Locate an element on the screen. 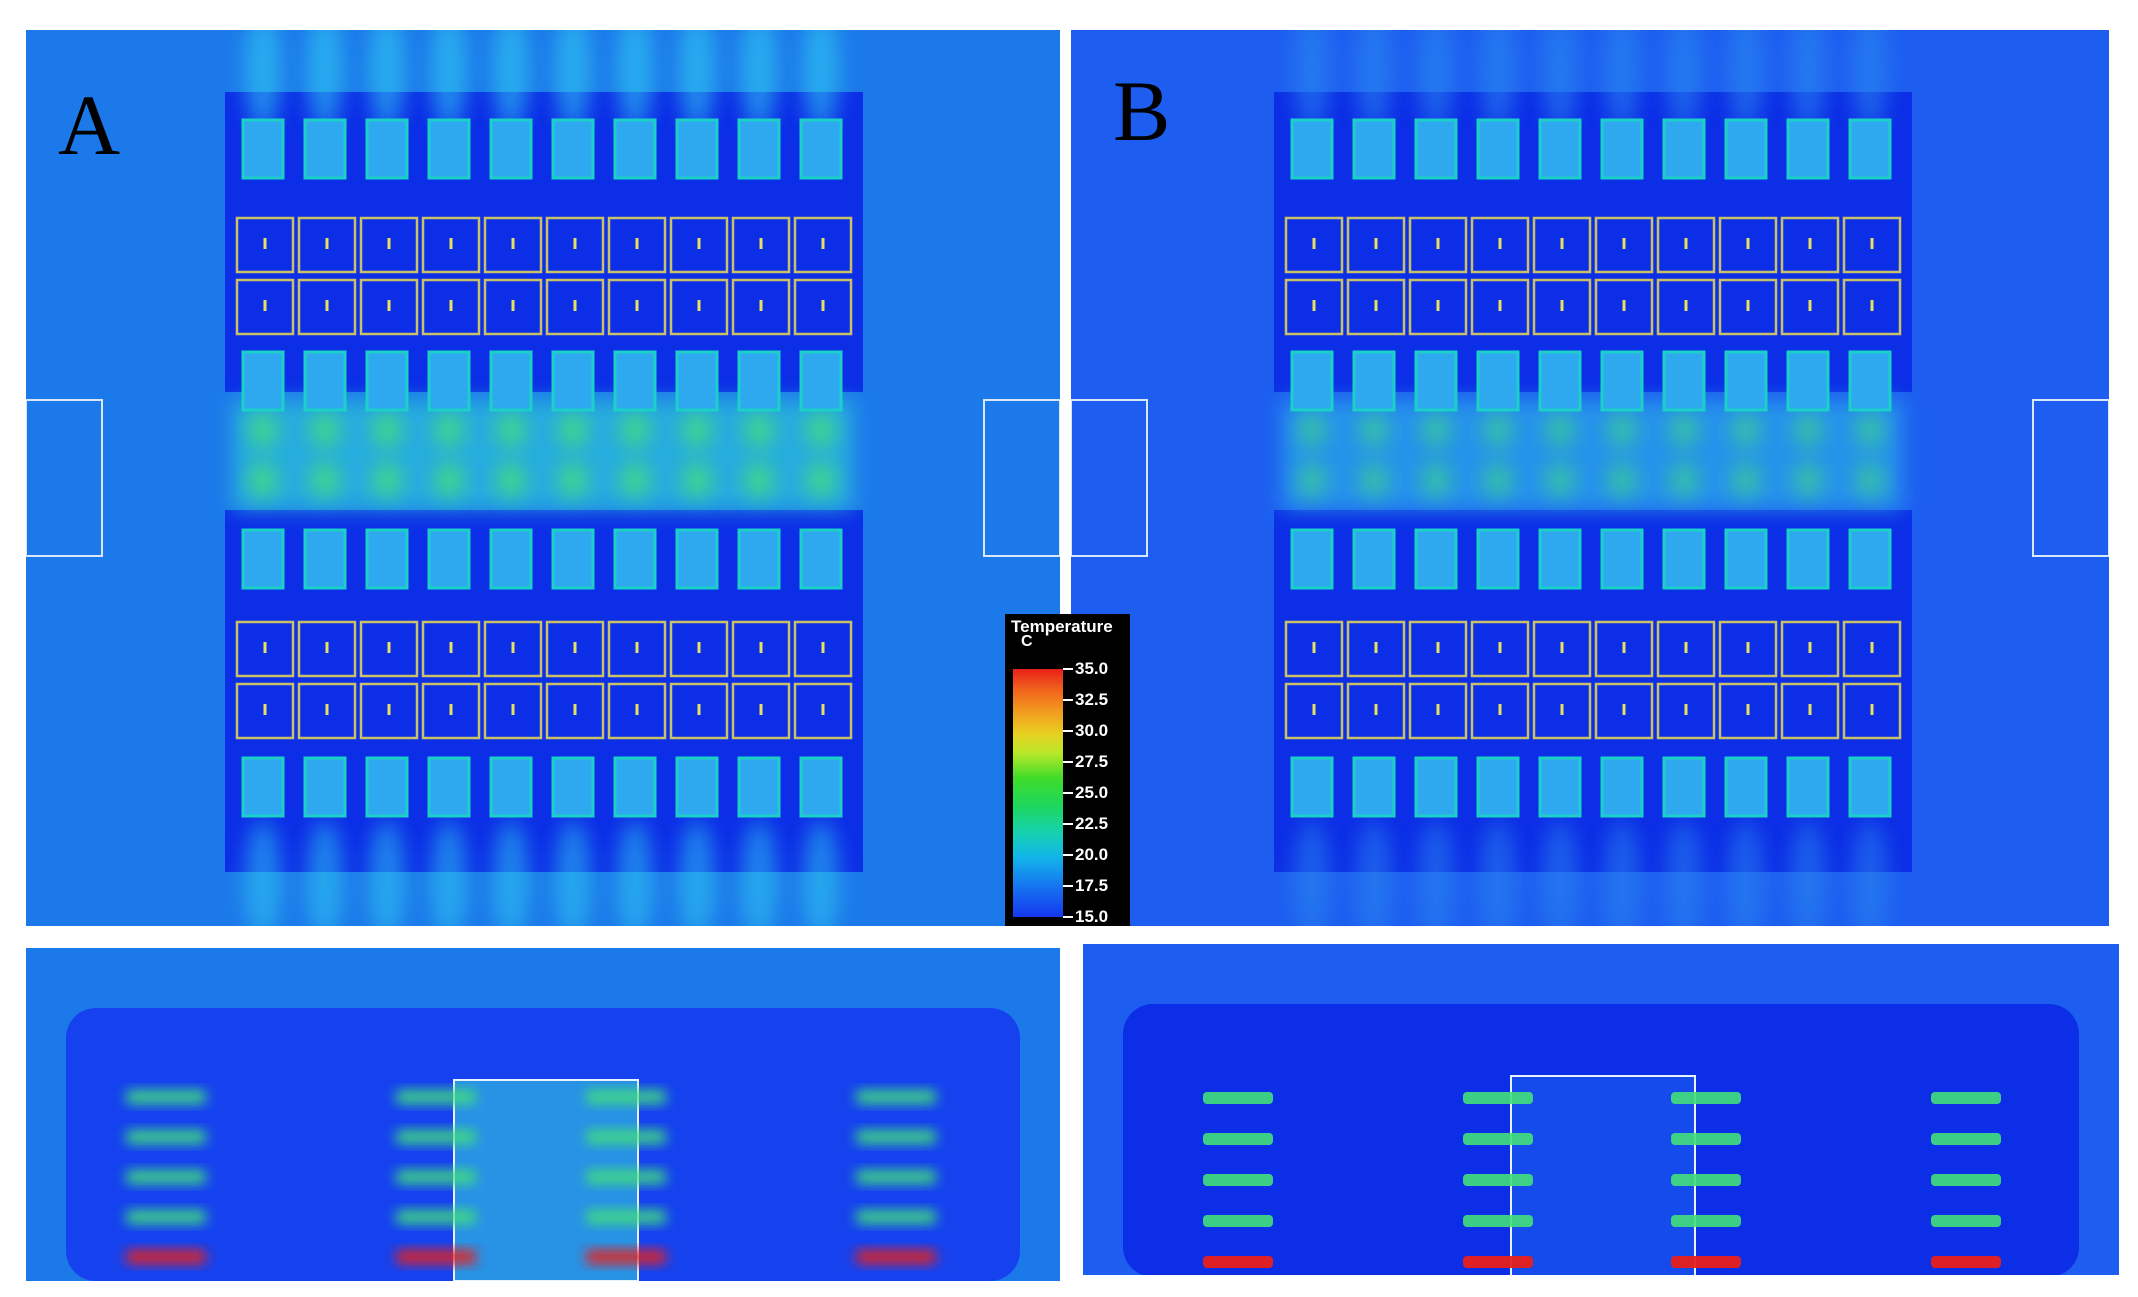 This screenshot has width=2138, height=1297. legend-tick-label: 32.5 is located at coordinates (1092, 699).